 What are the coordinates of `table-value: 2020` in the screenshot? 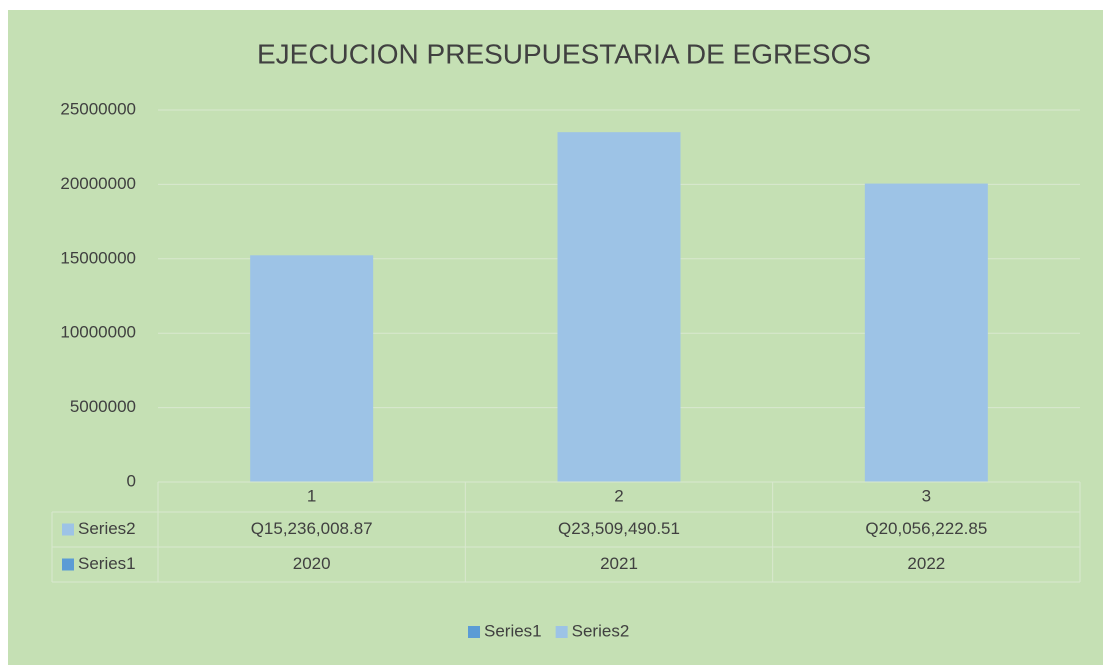 It's located at (312, 563).